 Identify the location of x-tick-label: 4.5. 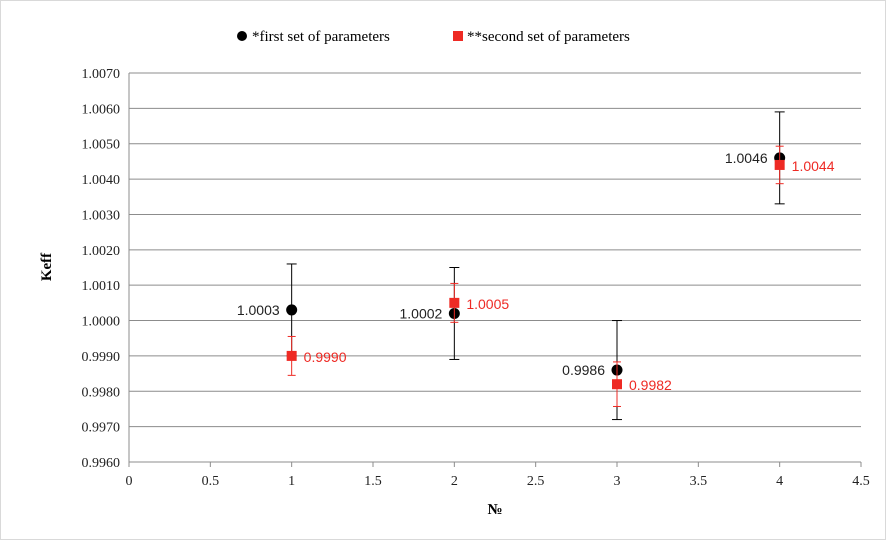
(861, 481).